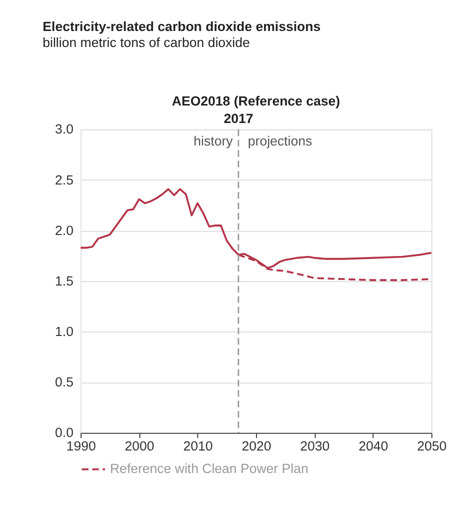  I want to click on x-tick-label: 2020, so click(257, 446).